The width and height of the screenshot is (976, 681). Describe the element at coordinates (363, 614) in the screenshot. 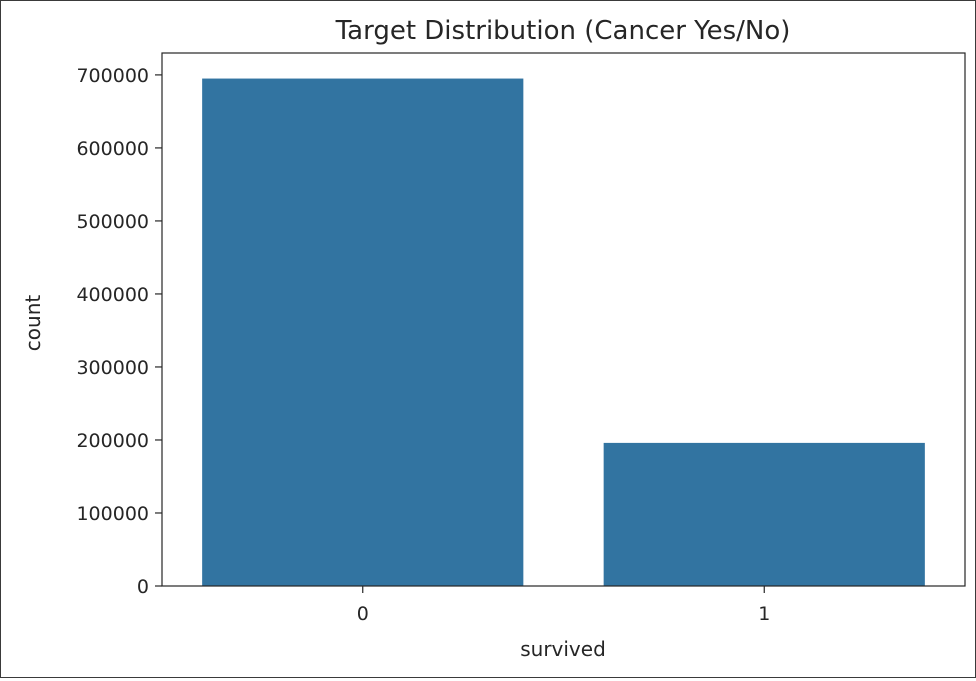

I see `x-tick-label: 0` at that location.